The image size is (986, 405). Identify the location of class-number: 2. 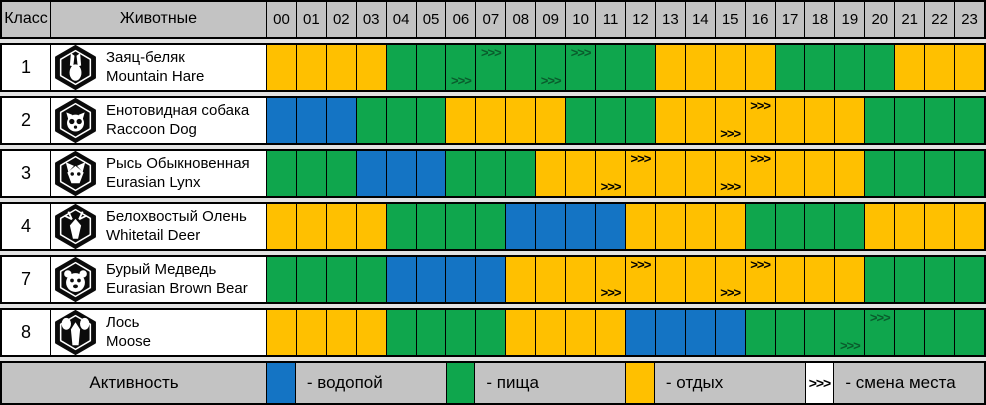
(26, 120).